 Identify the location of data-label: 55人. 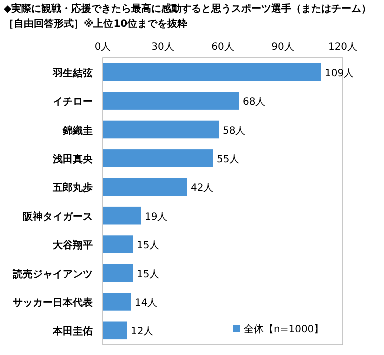
(228, 160).